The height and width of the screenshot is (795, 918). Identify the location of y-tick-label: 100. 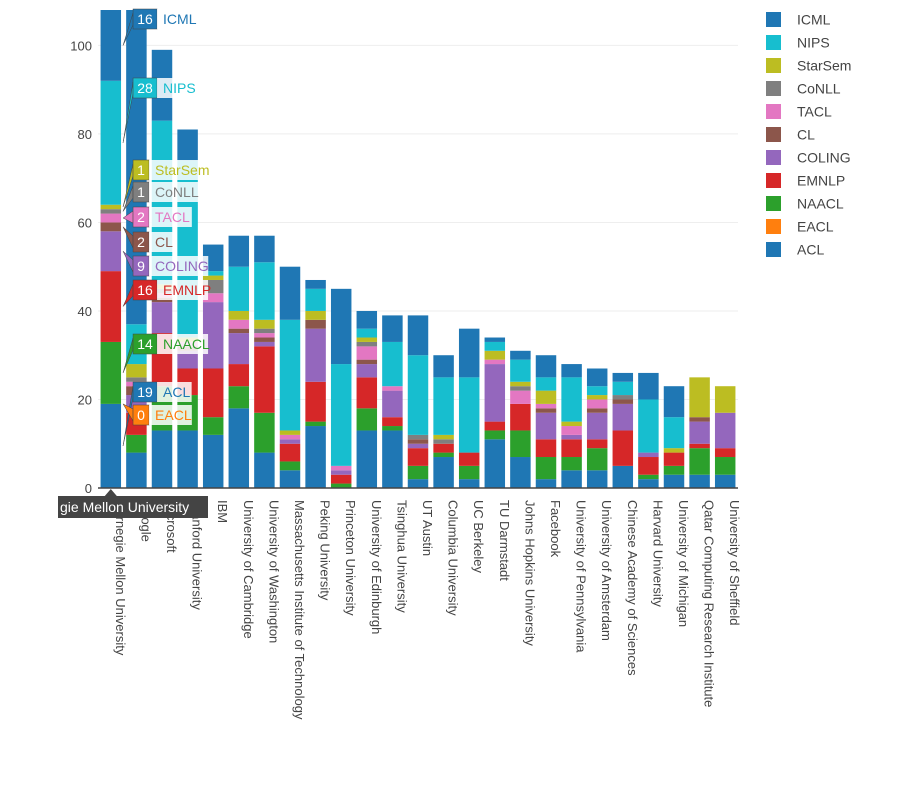
(81, 45).